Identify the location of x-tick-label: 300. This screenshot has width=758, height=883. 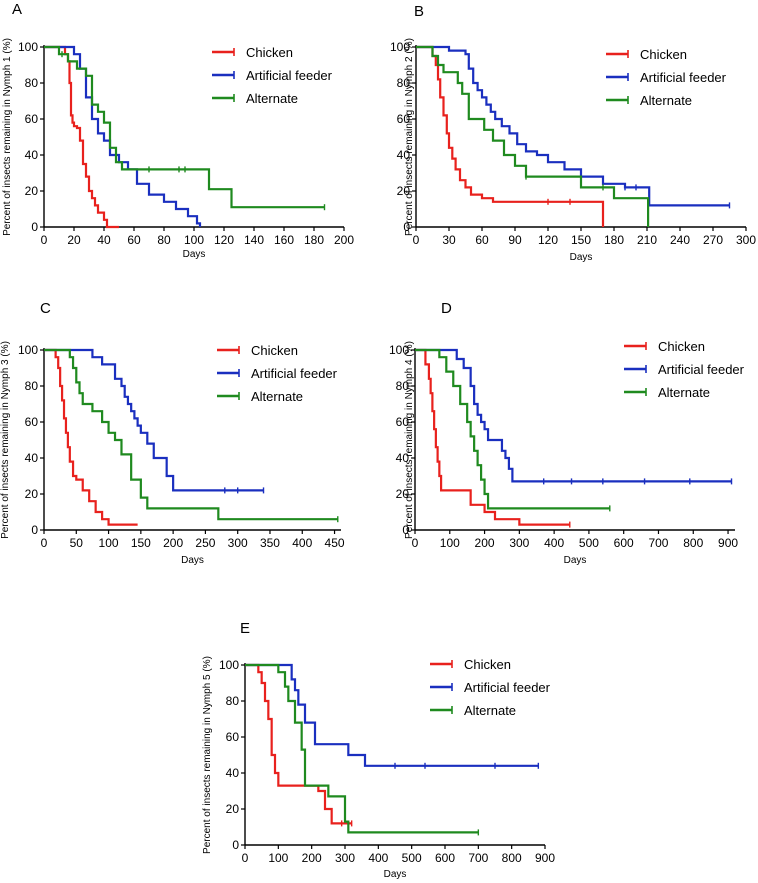
(345, 858).